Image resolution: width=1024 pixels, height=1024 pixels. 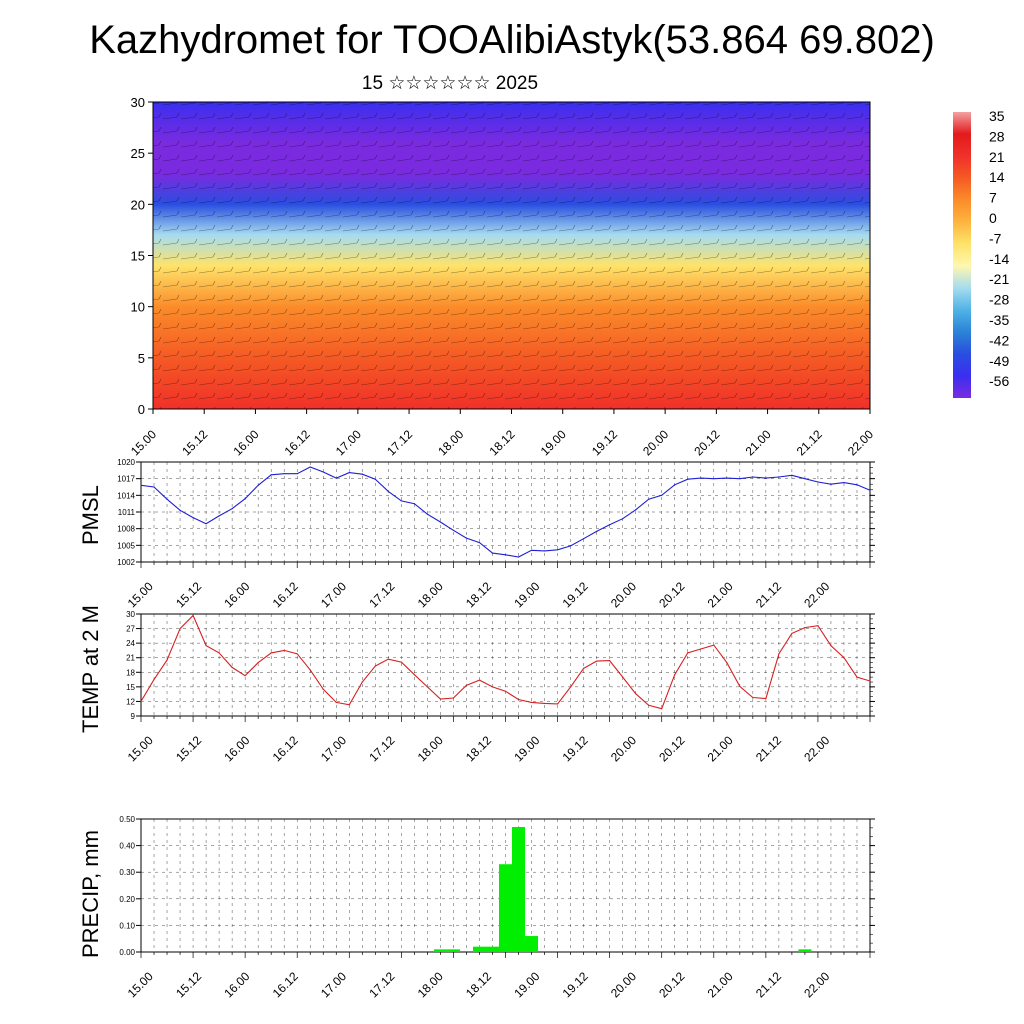 What do you see at coordinates (999, 320) in the screenshot?
I see `colorbar-label: -35` at bounding box center [999, 320].